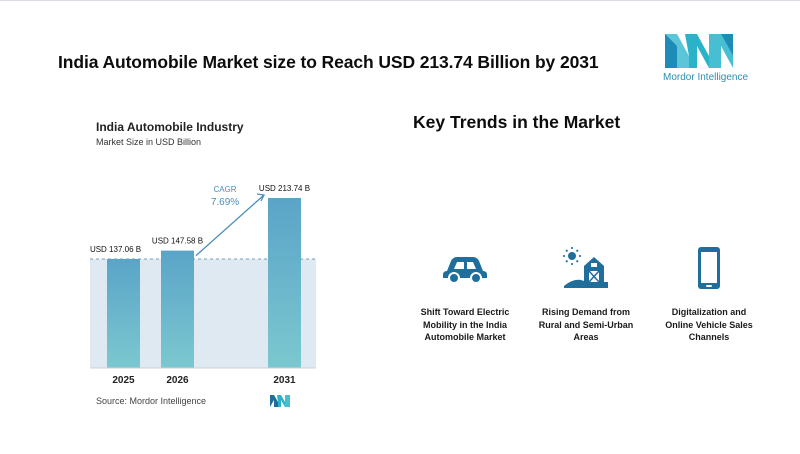  What do you see at coordinates (149, 142) in the screenshot?
I see `chart-subtitle: Market Size in USD Billion` at bounding box center [149, 142].